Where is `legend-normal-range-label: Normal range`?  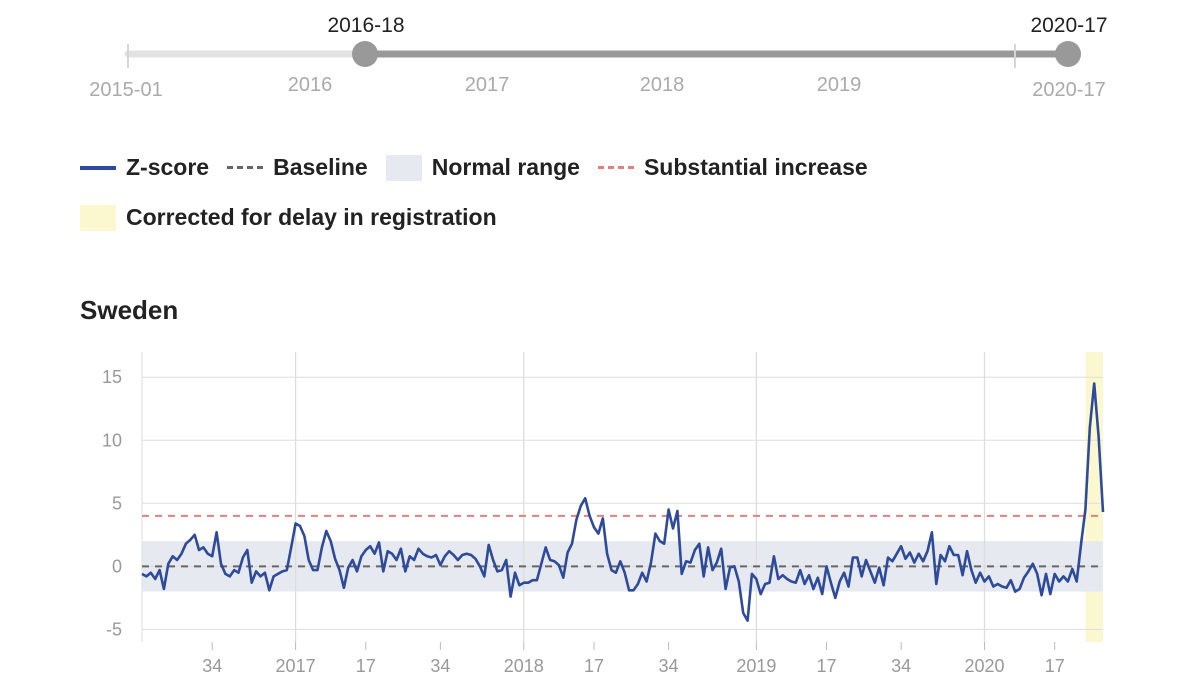 legend-normal-range-label: Normal range is located at coordinates (505, 167).